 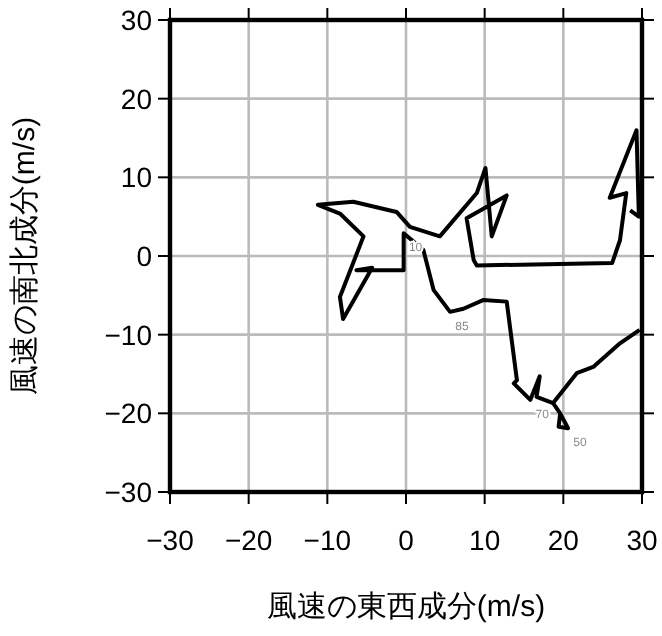 What do you see at coordinates (485, 540) in the screenshot?
I see `x-tick-label: 10` at bounding box center [485, 540].